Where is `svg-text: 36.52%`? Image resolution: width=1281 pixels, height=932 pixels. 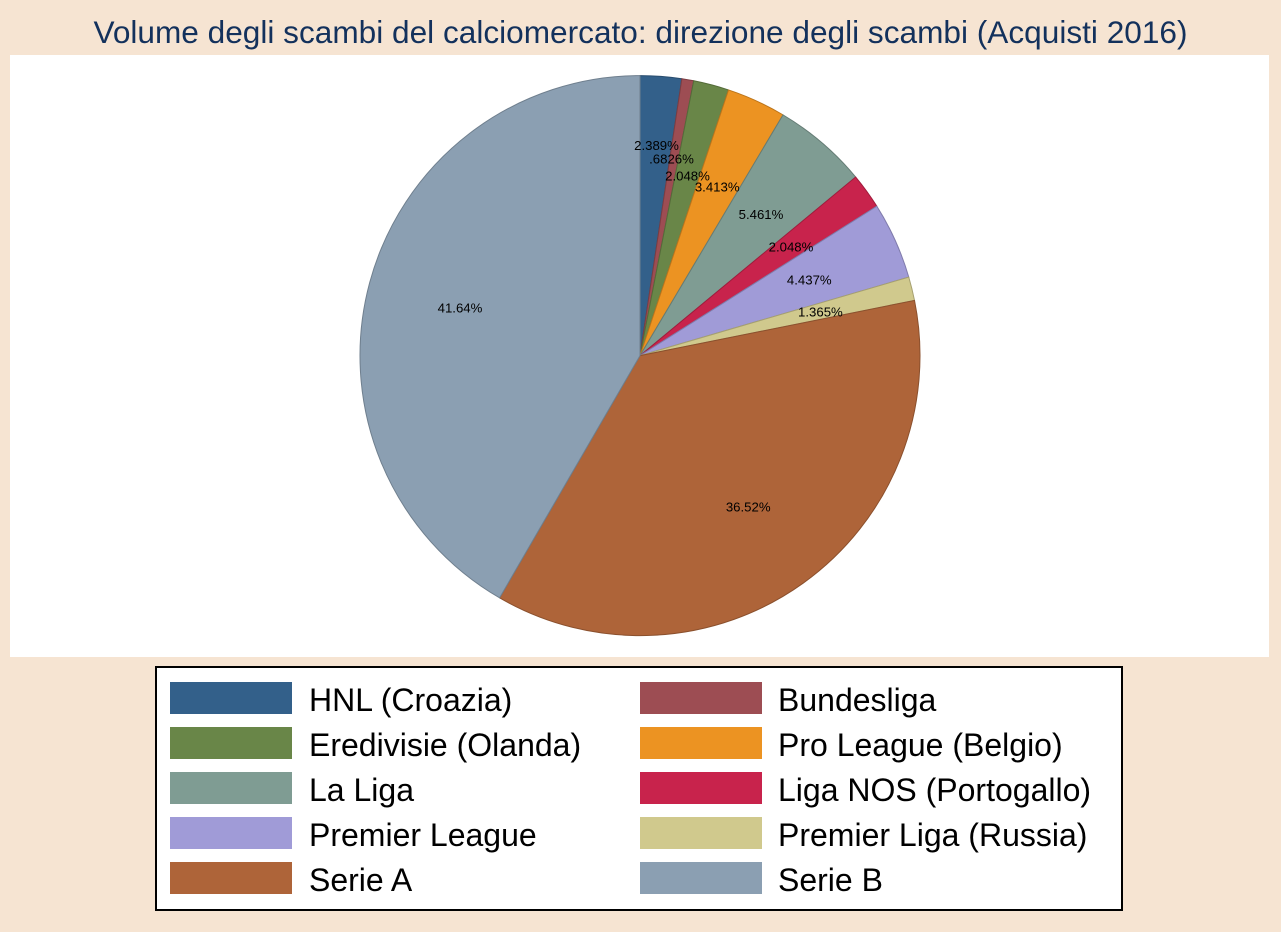
svg-text: 36.52% is located at coordinates (748, 507).